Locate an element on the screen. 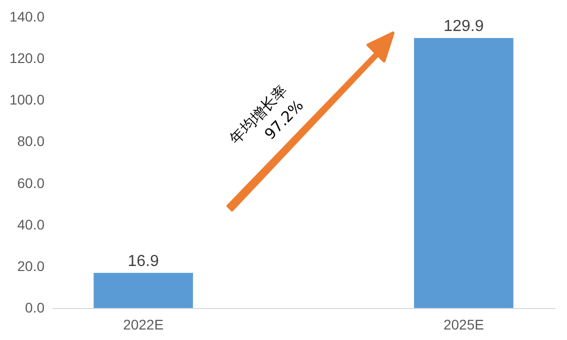 This screenshot has height=340, width=567. y-tick-label: 60.0 is located at coordinates (31, 182).